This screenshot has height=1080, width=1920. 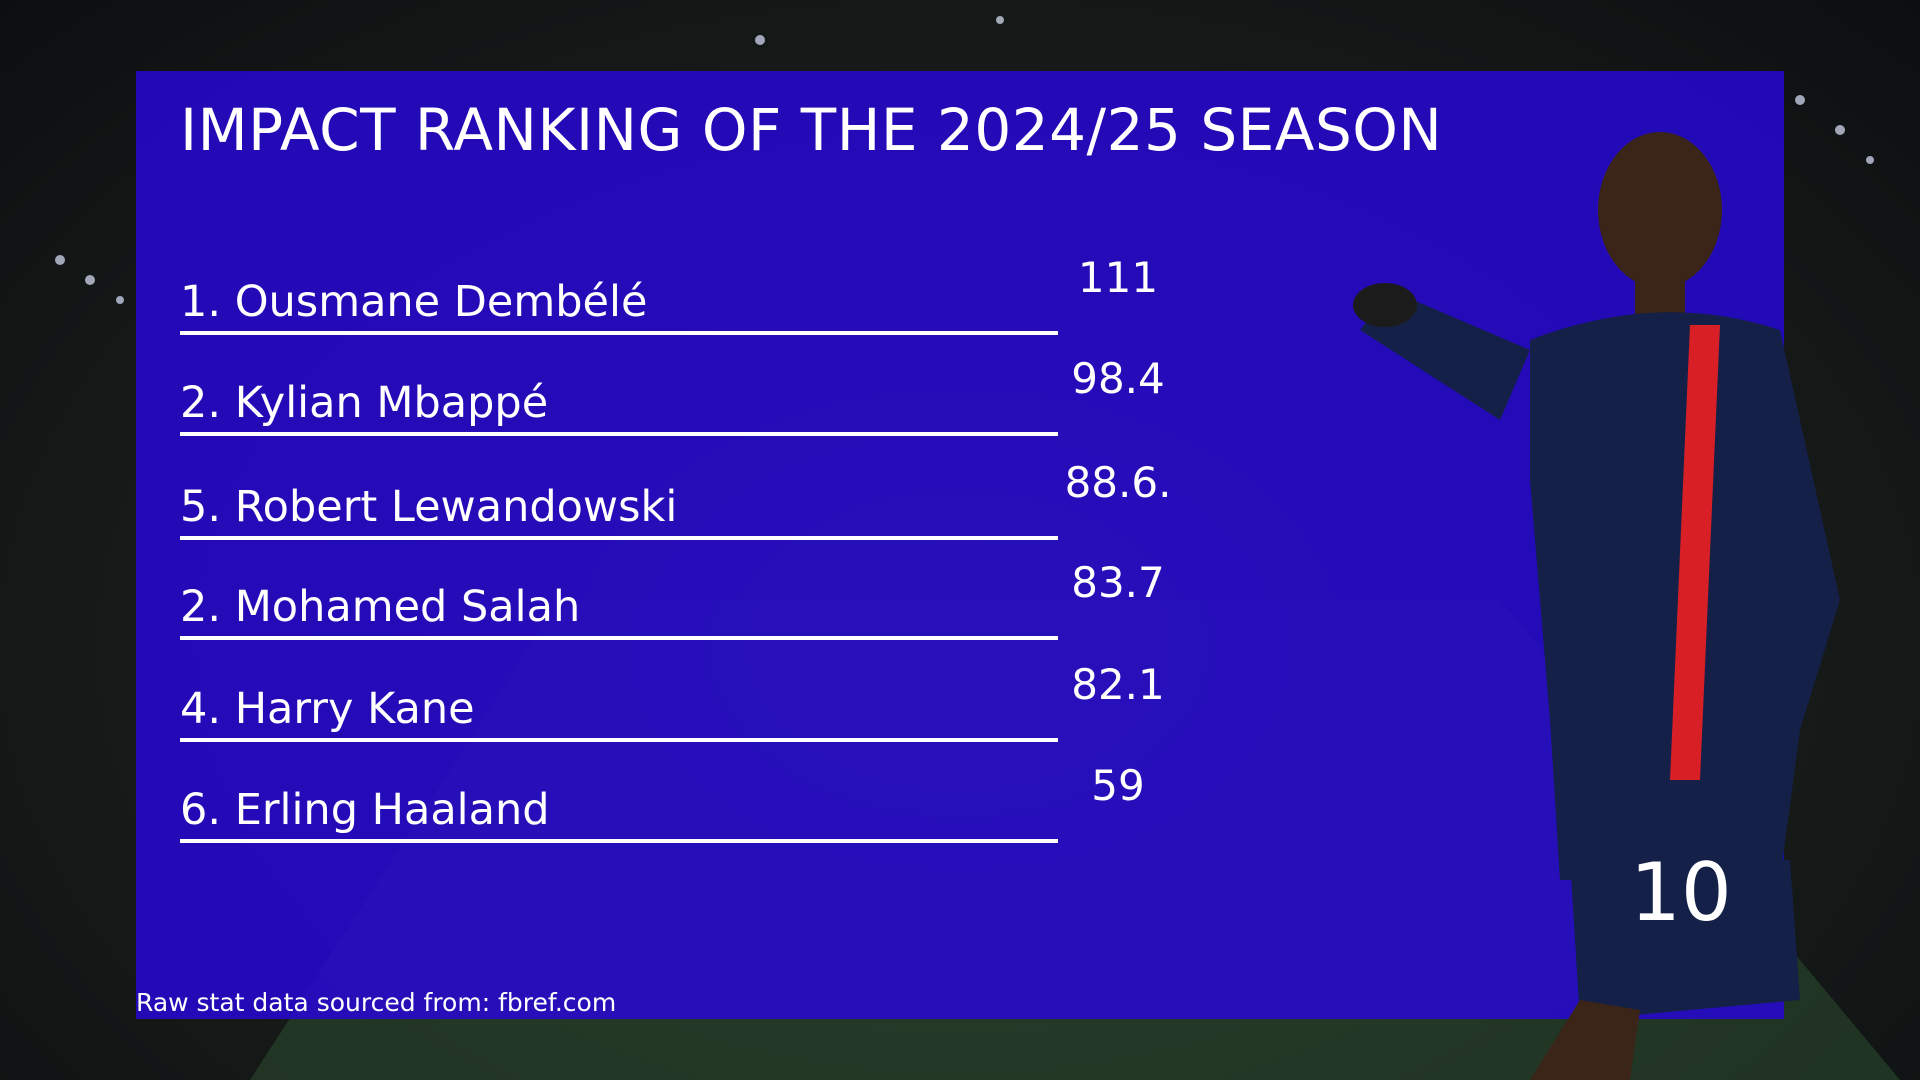 I want to click on player-name: 4. Harry Kane, so click(x=327, y=709).